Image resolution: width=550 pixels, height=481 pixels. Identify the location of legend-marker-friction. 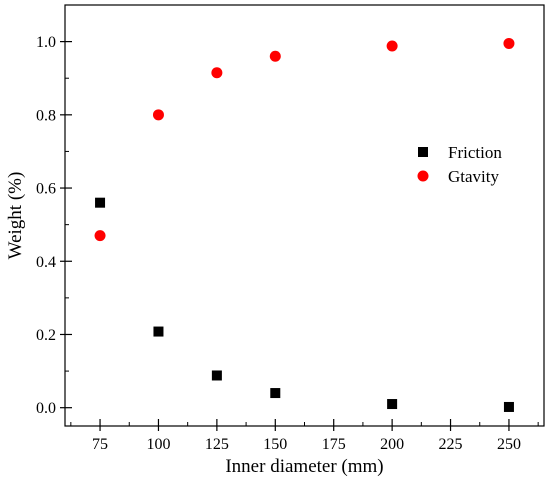
(423, 152).